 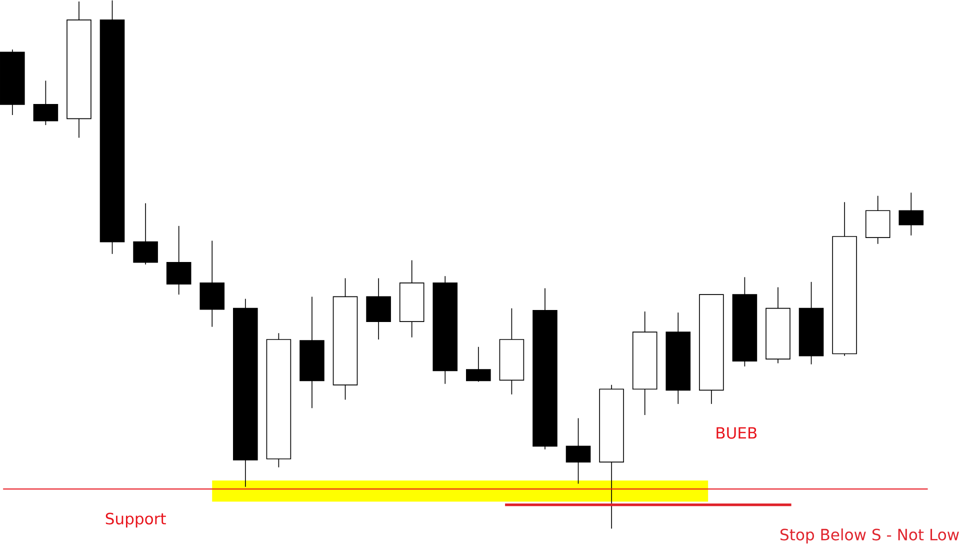 I want to click on ref-line-label: Support, so click(x=136, y=520).